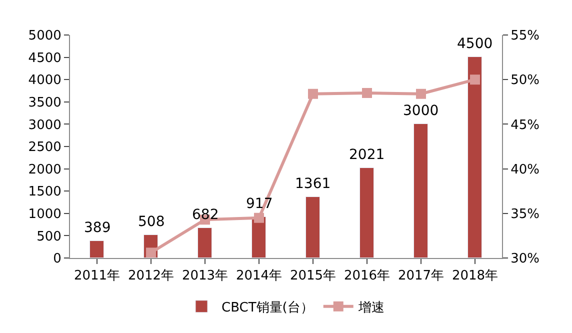  I want to click on y2-tick-label: 50%, so click(525, 80).